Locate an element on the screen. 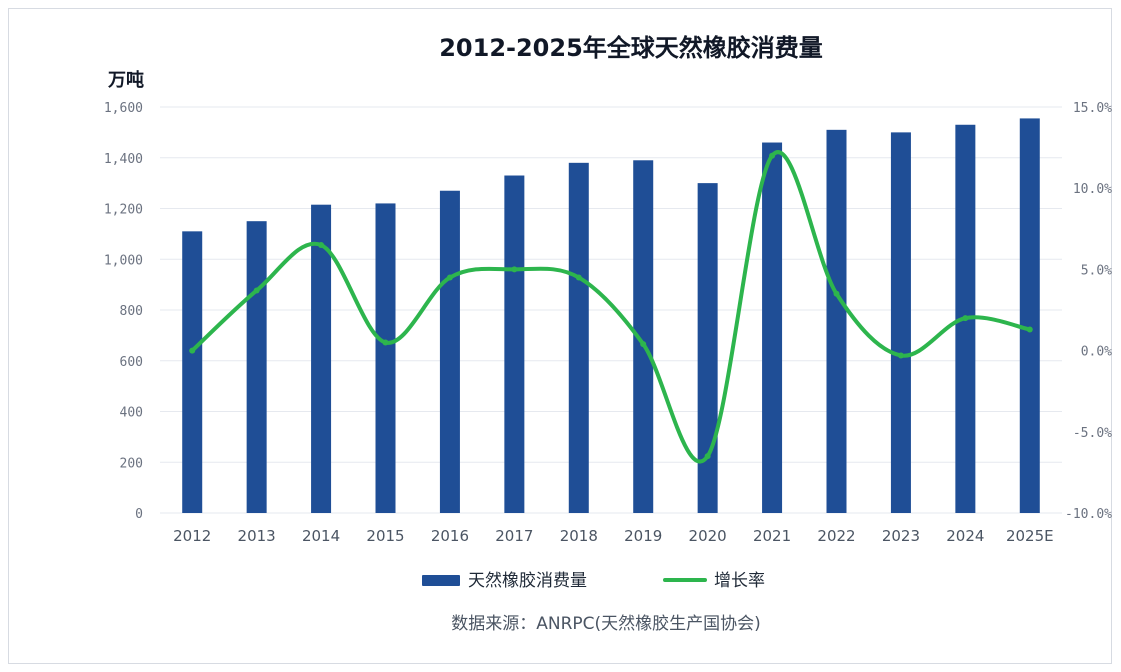 The width and height of the screenshot is (1121, 672). y2-tick-label: 10.0% is located at coordinates (1092, 189).